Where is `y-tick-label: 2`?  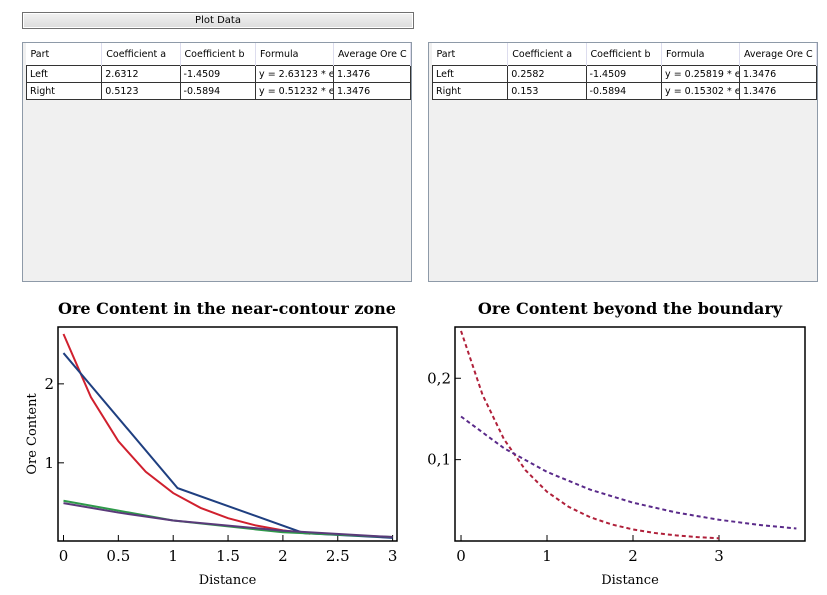
y-tick-label: 2 is located at coordinates (49, 384).